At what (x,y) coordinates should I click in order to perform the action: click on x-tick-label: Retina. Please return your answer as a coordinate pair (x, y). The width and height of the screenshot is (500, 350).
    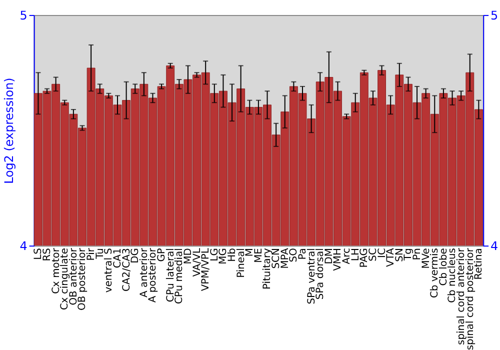
    Looking at the image, I should click on (479, 264).